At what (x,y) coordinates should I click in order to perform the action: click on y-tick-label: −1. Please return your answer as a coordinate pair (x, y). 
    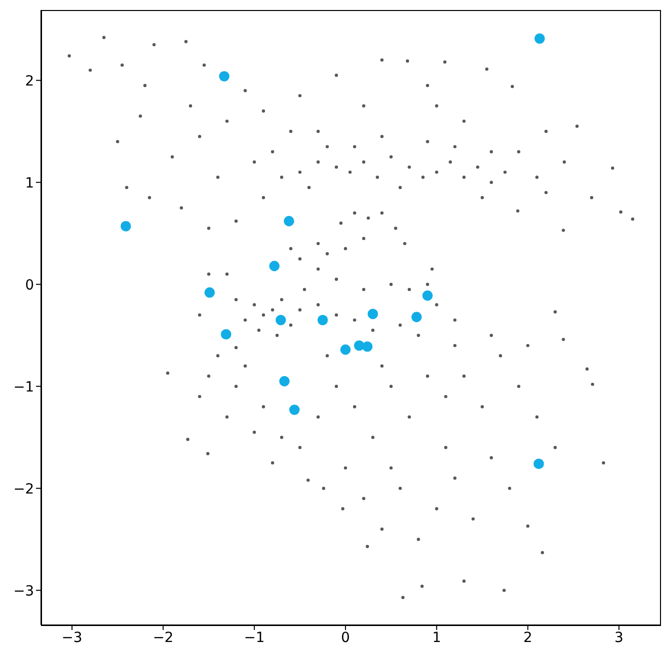
    Looking at the image, I should click on (23, 387).